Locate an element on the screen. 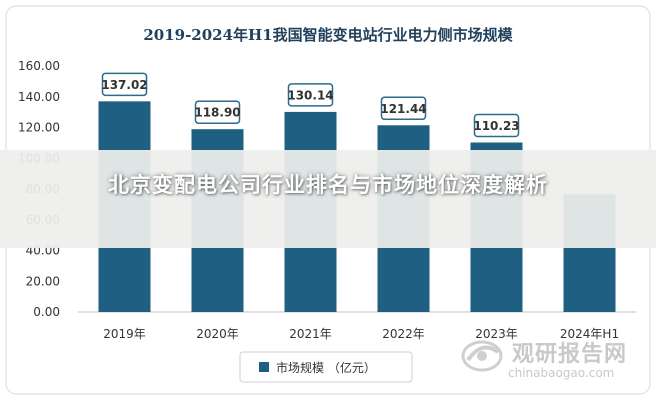 Image resolution: width=656 pixels, height=404 pixels. y-tick-label: 0.00 is located at coordinates (46, 312).